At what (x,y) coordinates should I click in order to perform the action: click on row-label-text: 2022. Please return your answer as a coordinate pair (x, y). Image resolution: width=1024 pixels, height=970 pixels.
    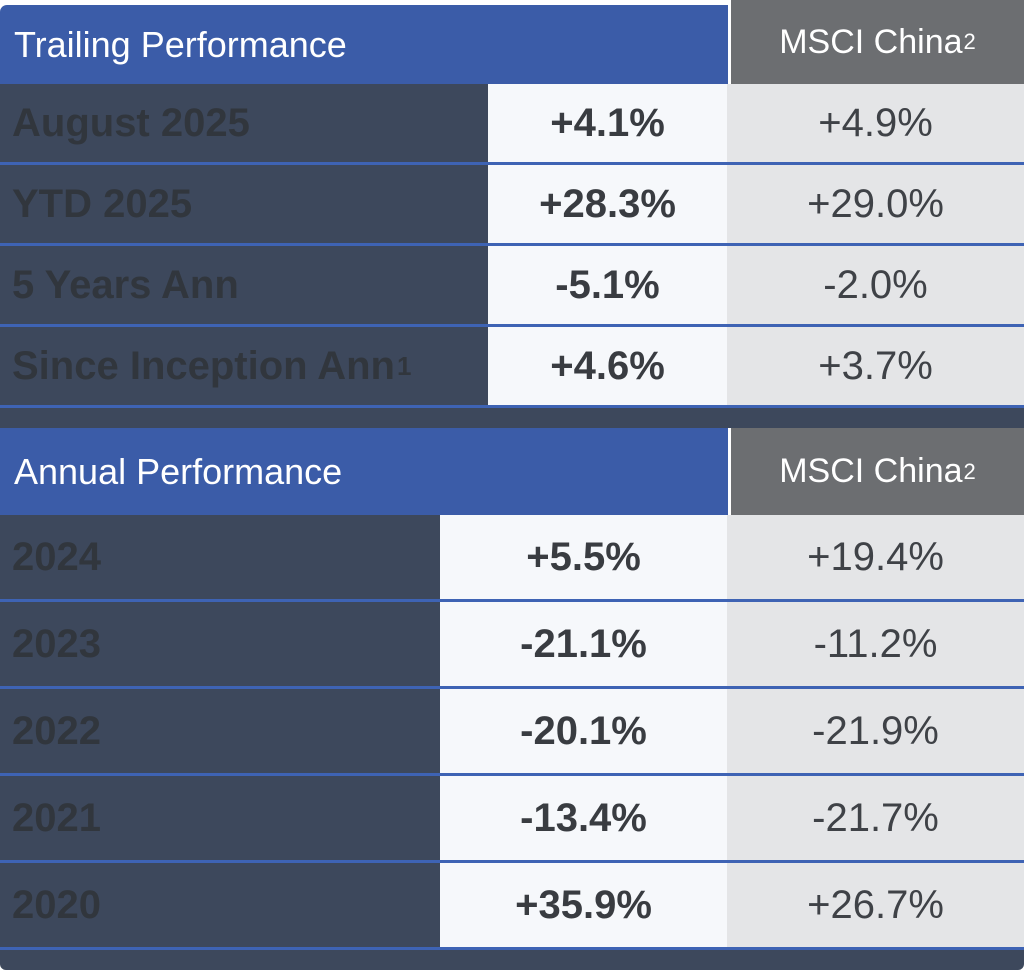
    Looking at the image, I should click on (56, 730).